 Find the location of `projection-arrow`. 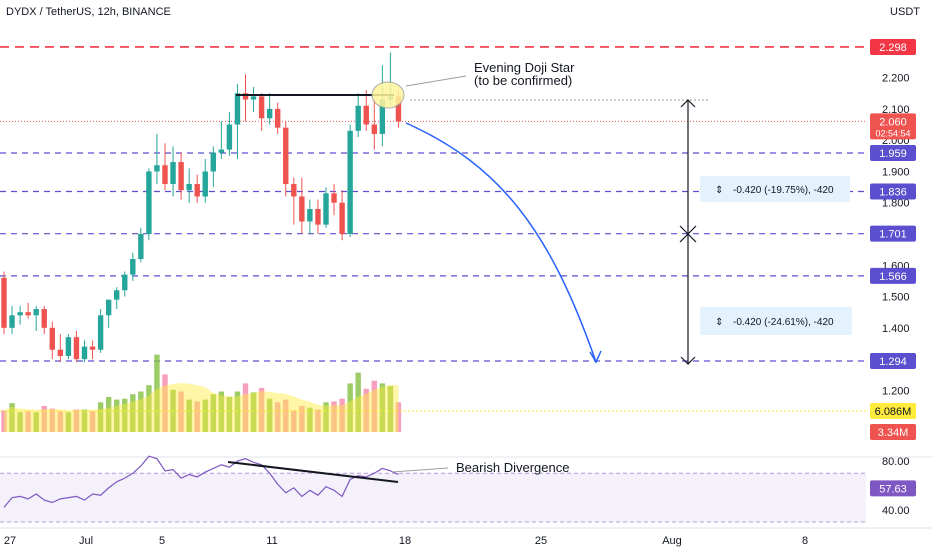

projection-arrow is located at coordinates (501, 242).